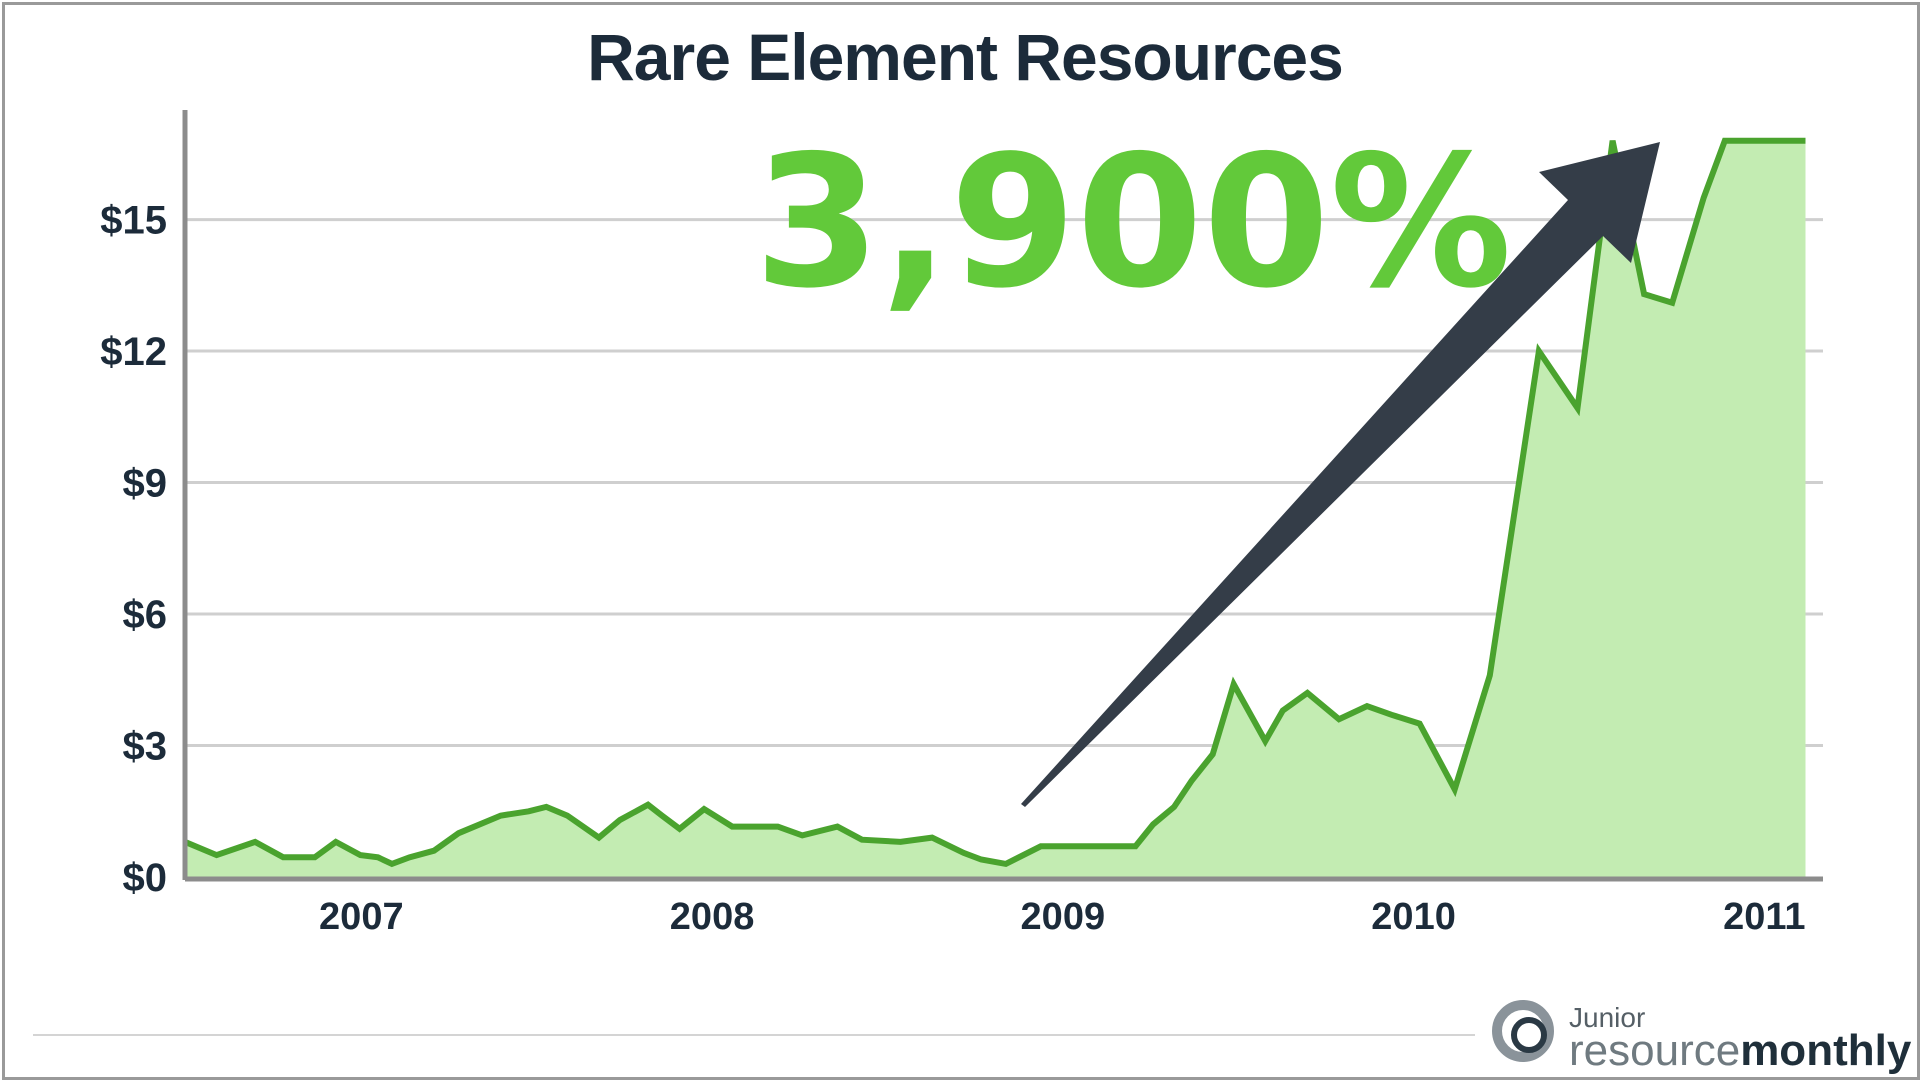 The image size is (1920, 1080). Describe the element at coordinates (1607, 1017) in the screenshot. I see `logo-junior-text: Junior` at that location.